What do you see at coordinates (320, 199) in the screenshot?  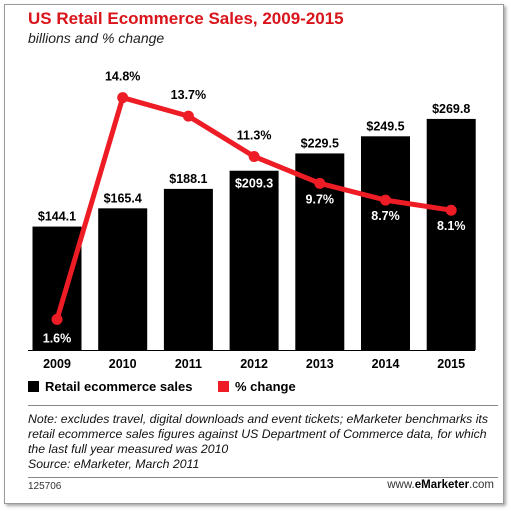 I see `pct-label-2013: 9.7%` at bounding box center [320, 199].